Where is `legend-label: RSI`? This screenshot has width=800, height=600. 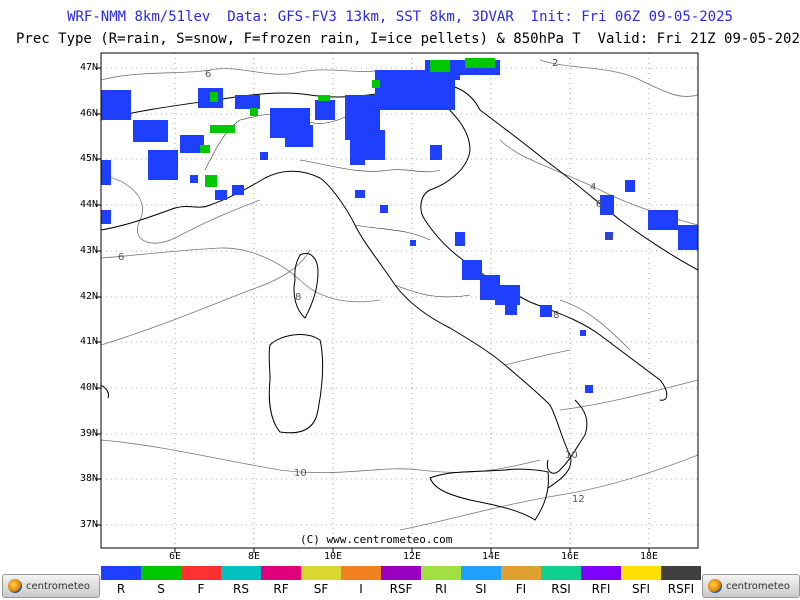
legend-label: RSI is located at coordinates (561, 589).